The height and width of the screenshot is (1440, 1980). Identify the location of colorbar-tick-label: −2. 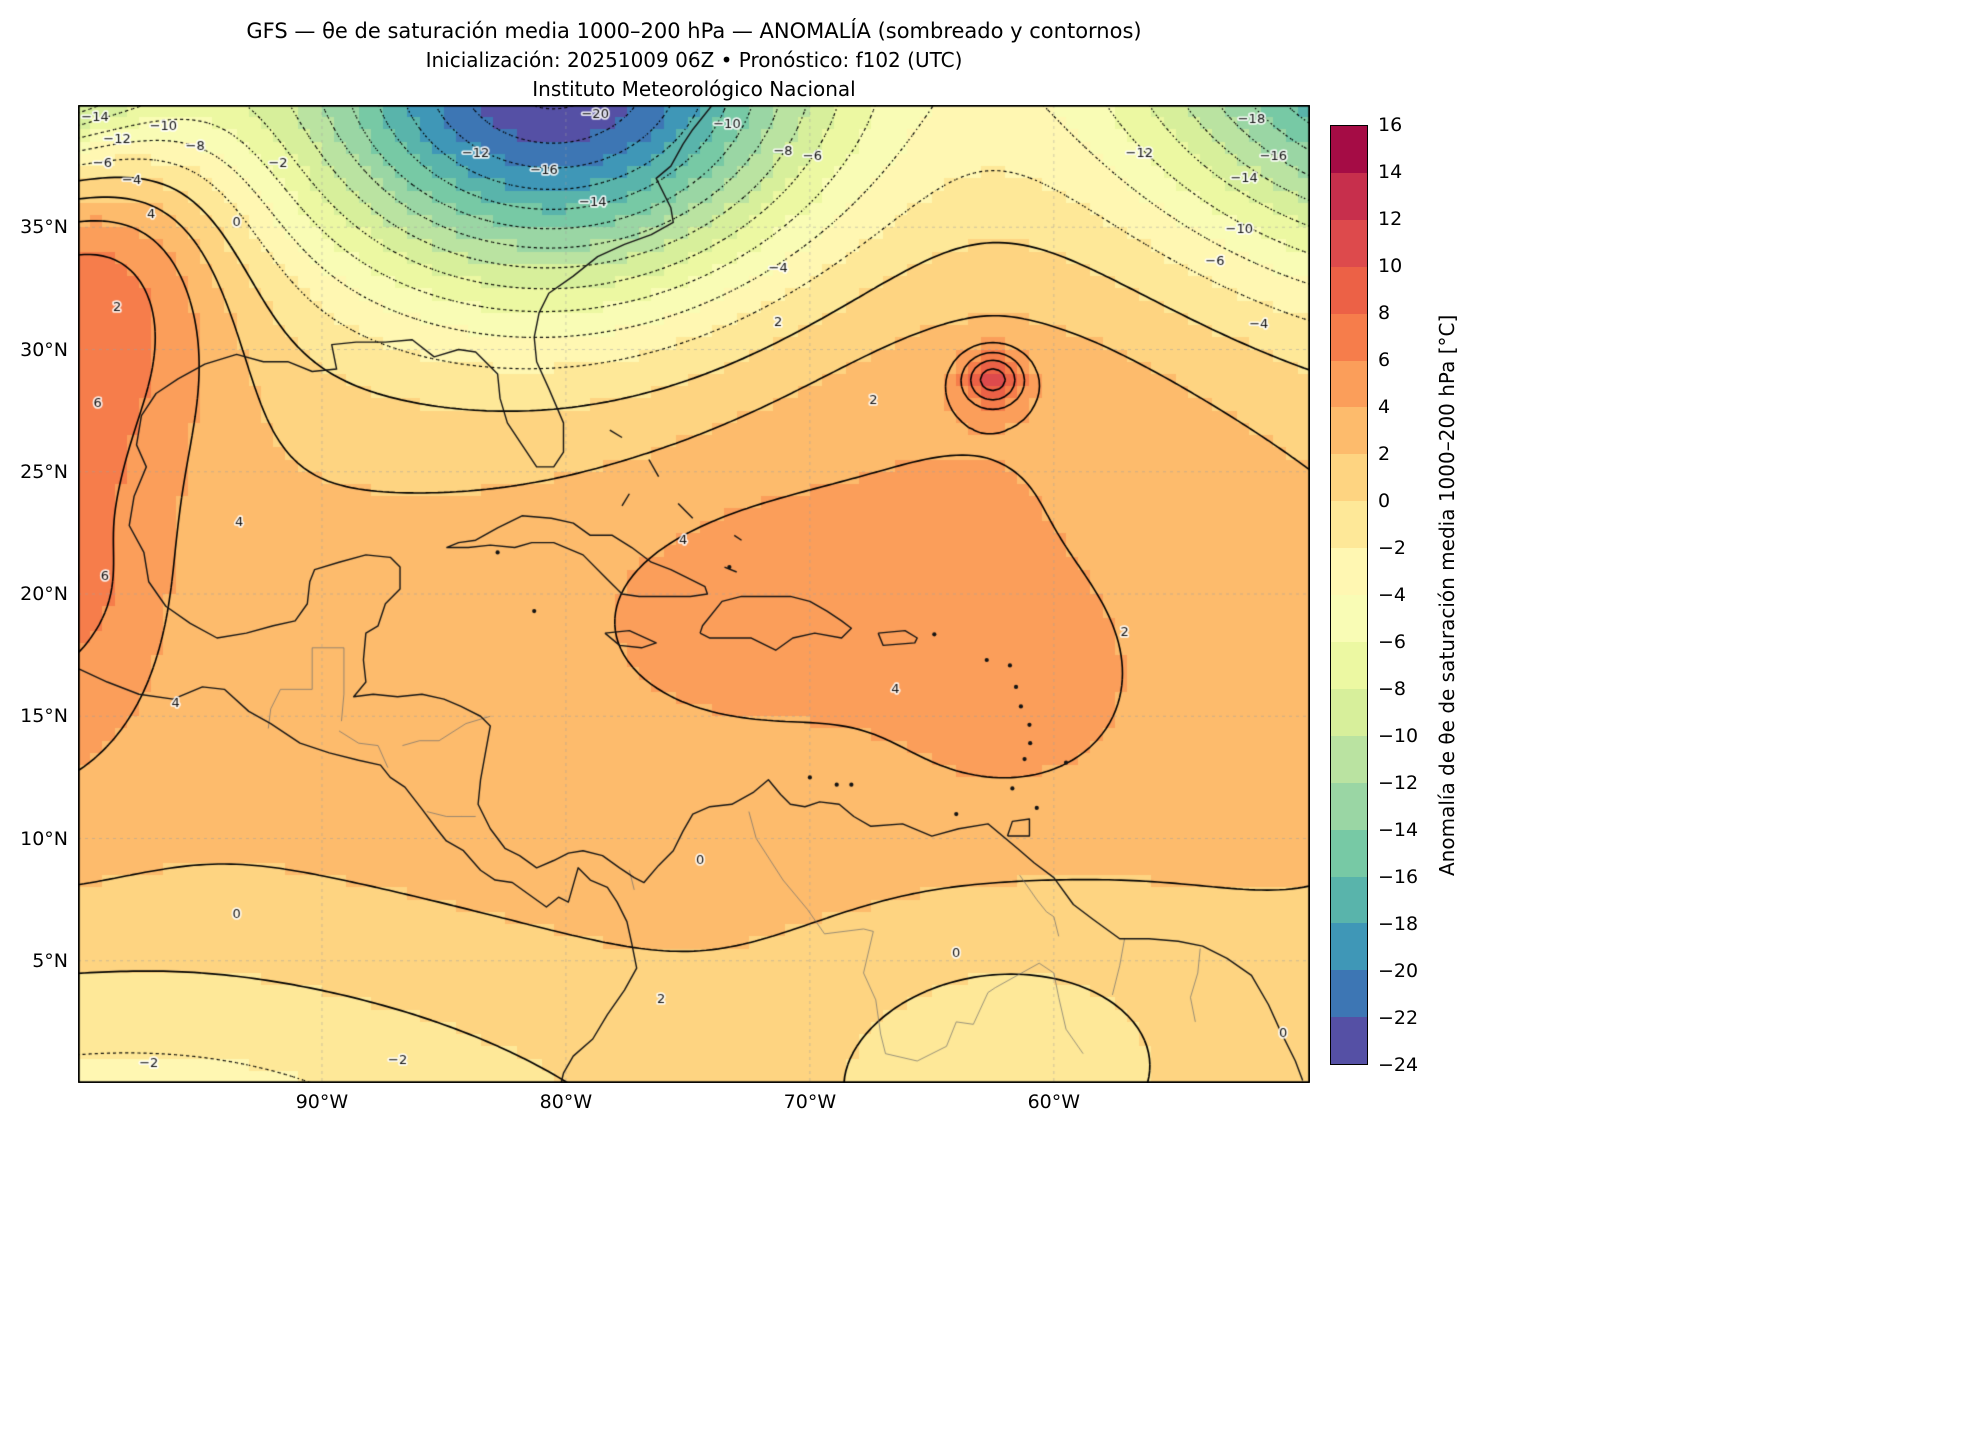
(1392, 548).